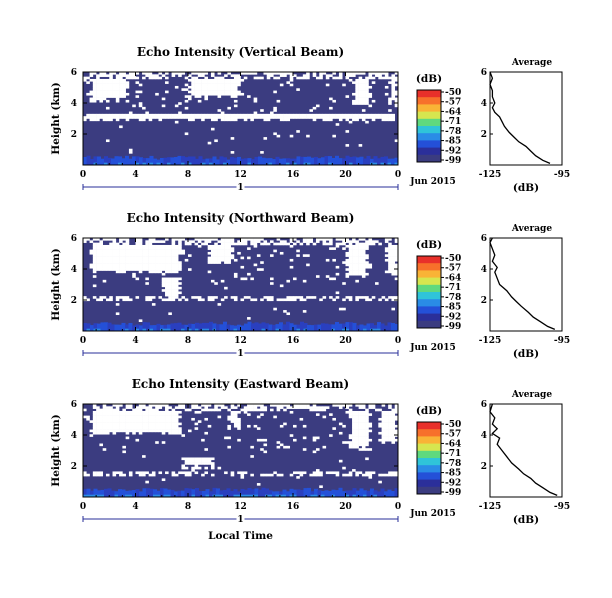 The height and width of the screenshot is (598, 612). I want to click on date-label: Jun 2015, so click(432, 514).